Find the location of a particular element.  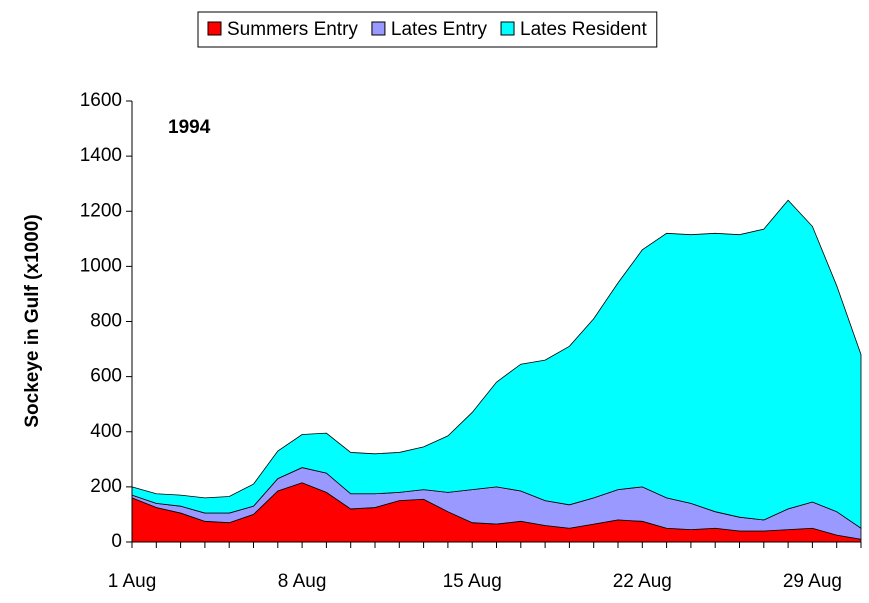

x-tick-label: 22 Aug is located at coordinates (642, 581).